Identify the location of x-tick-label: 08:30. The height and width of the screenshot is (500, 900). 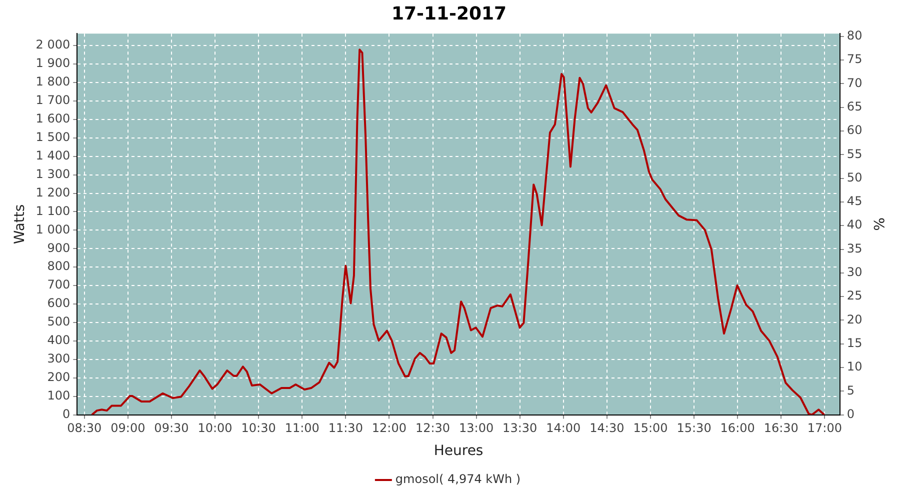
(84, 428).